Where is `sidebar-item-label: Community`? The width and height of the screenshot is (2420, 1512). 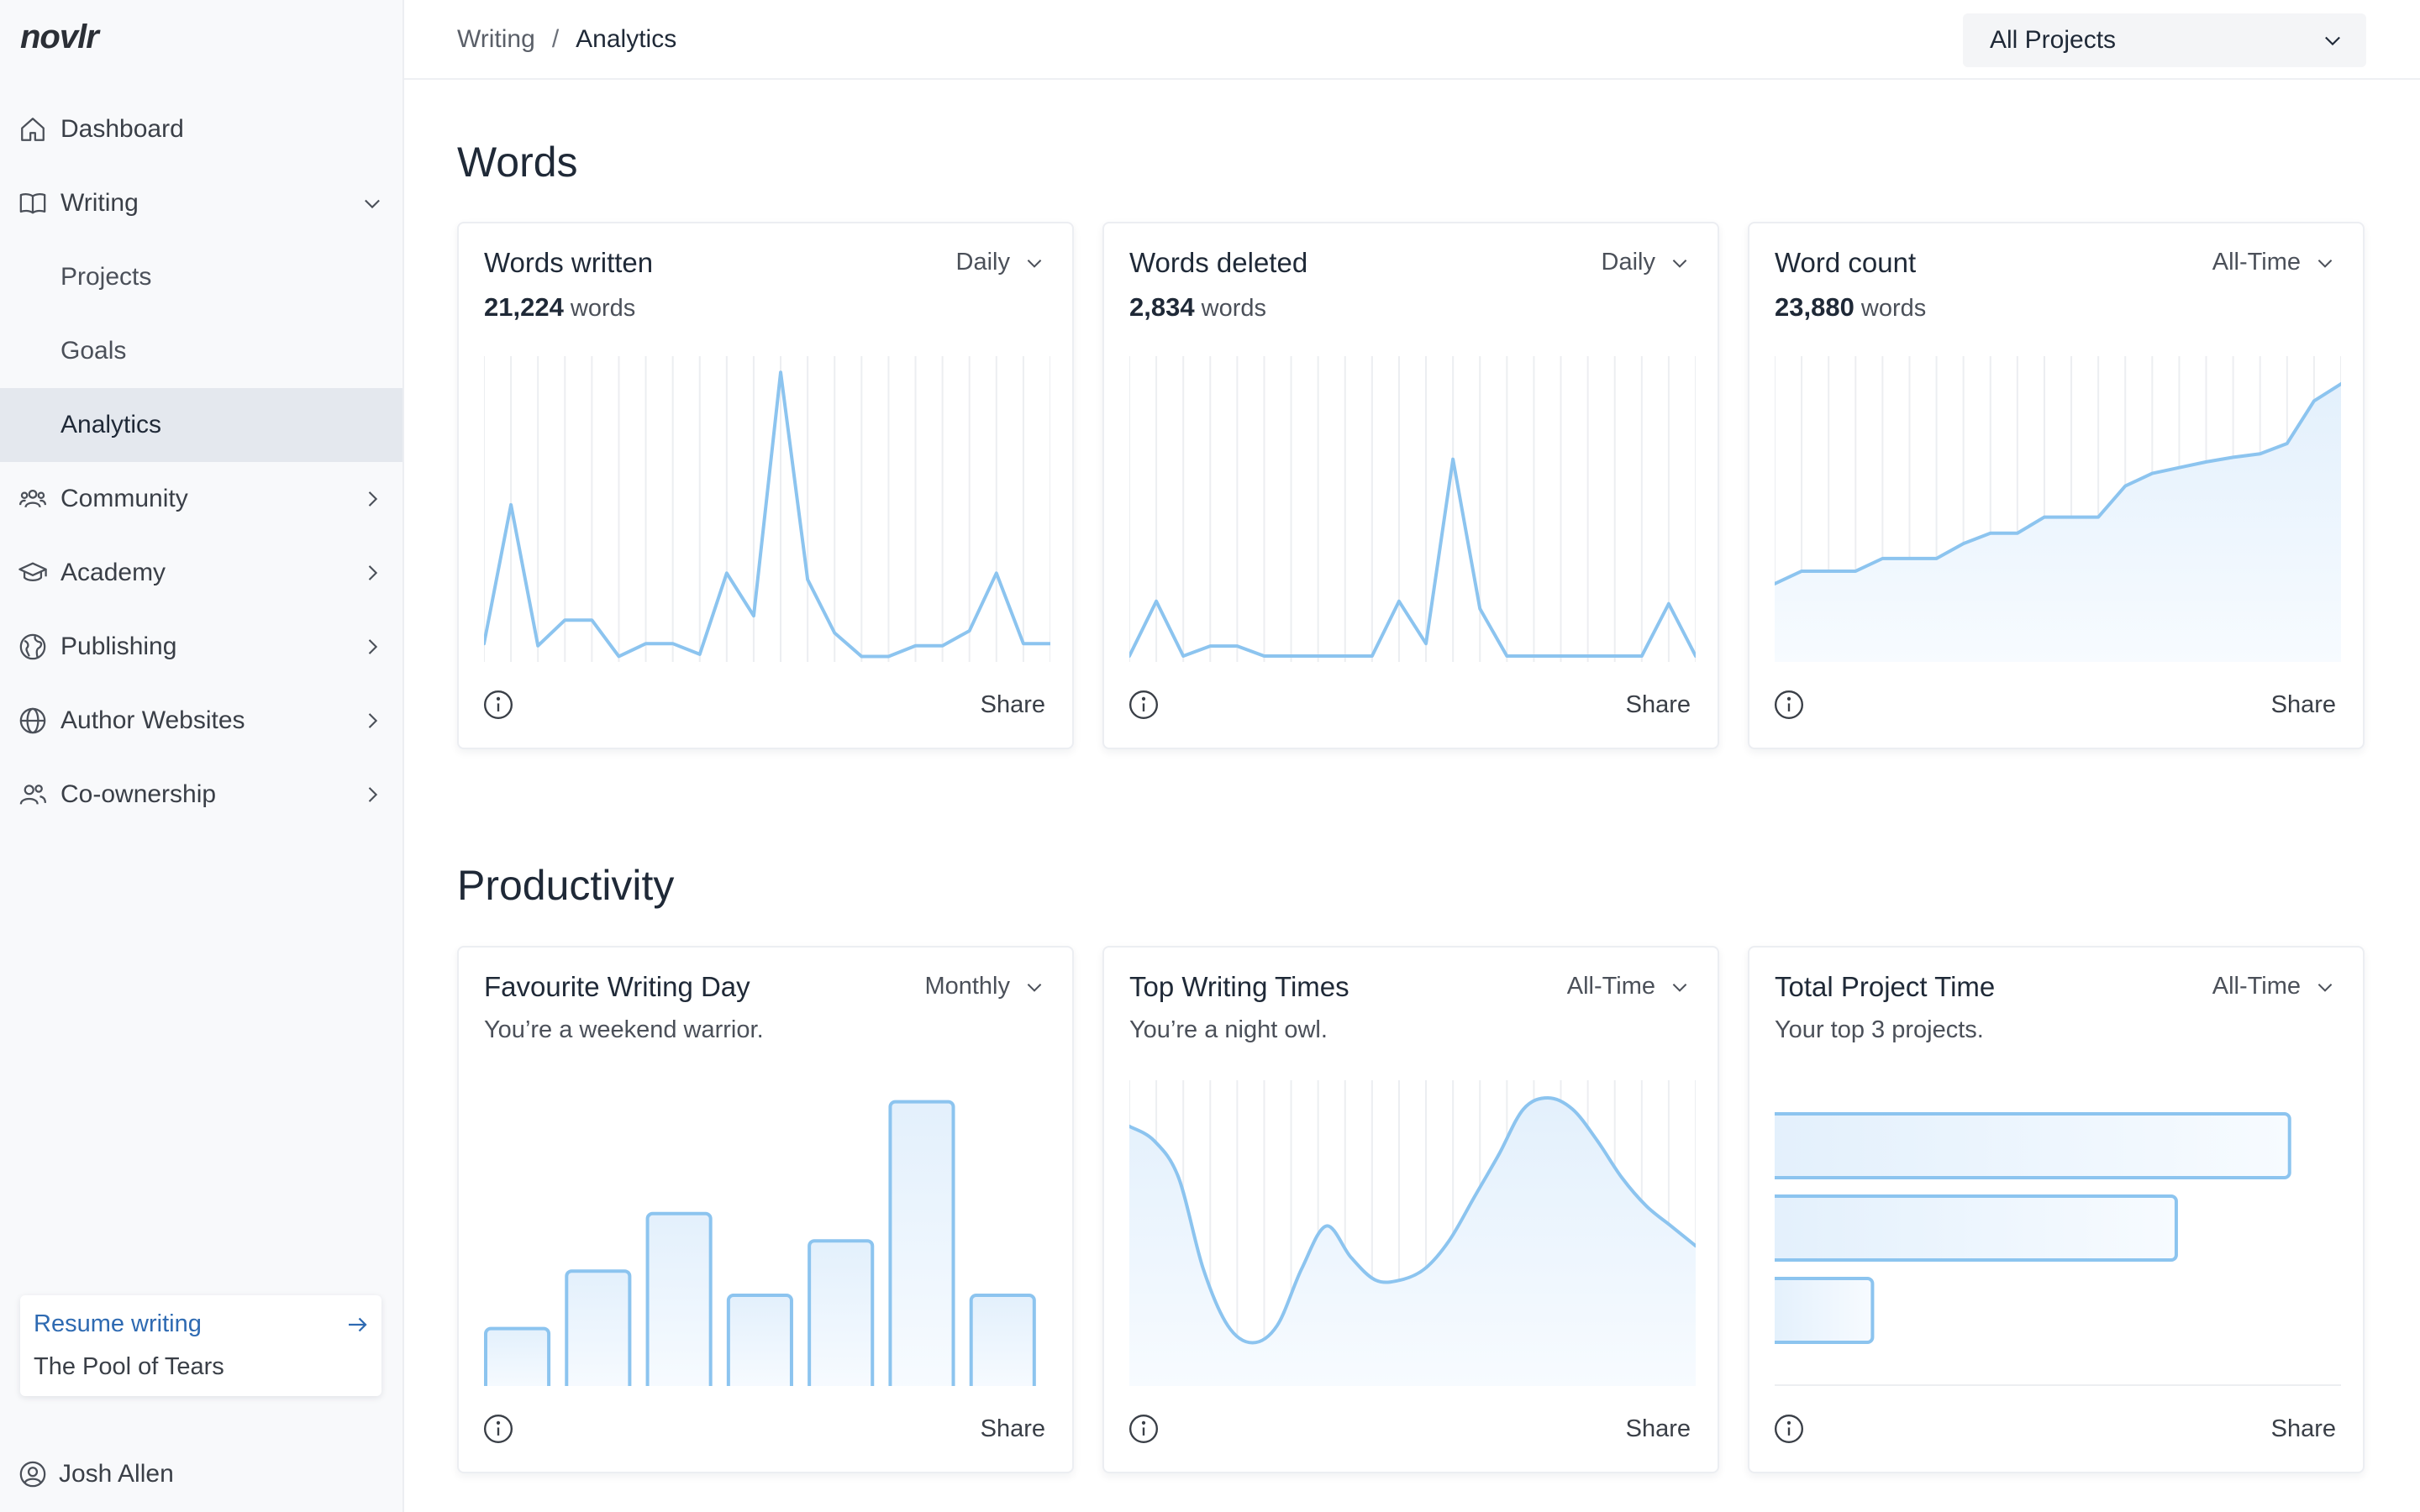 sidebar-item-label: Community is located at coordinates (124, 498).